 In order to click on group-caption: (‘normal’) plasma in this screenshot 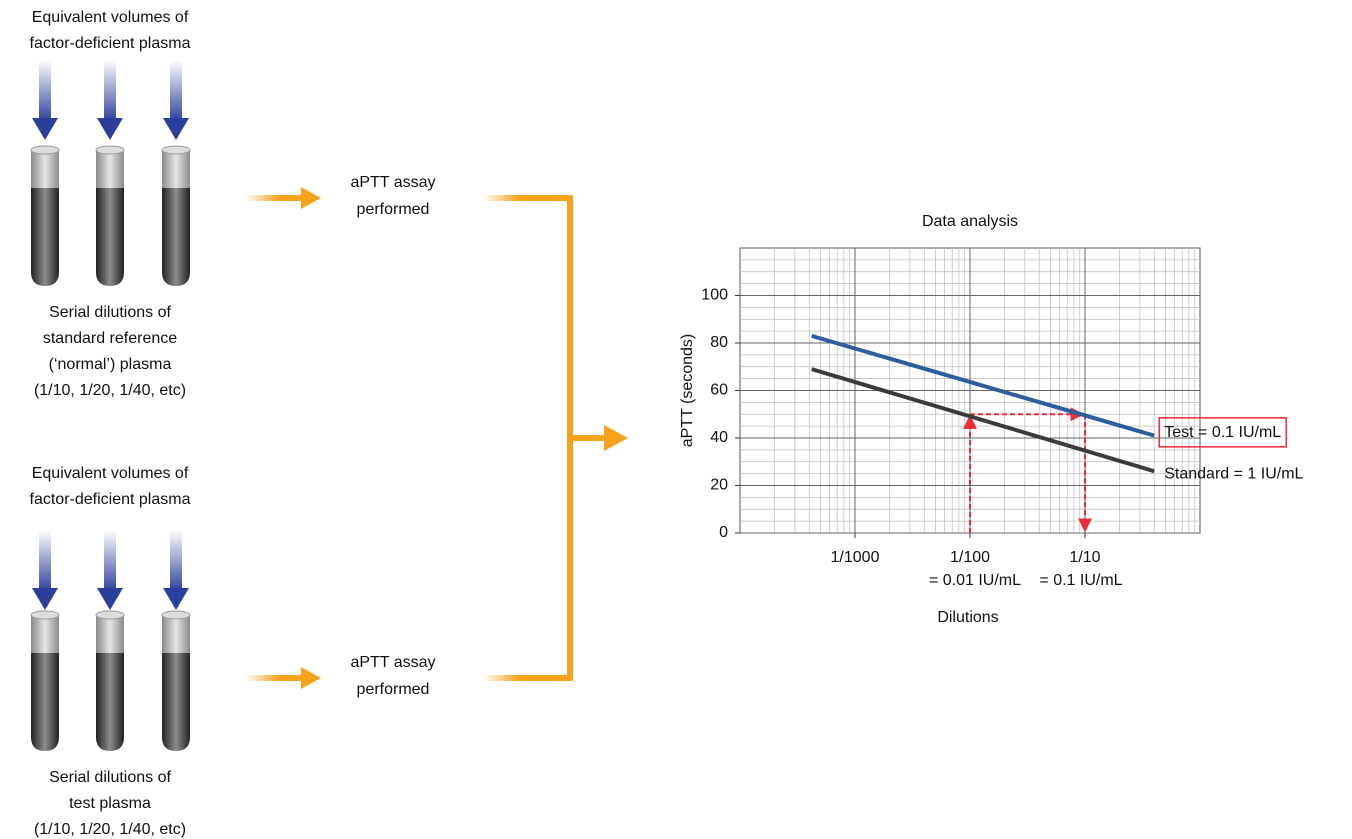, I will do `click(110, 364)`.